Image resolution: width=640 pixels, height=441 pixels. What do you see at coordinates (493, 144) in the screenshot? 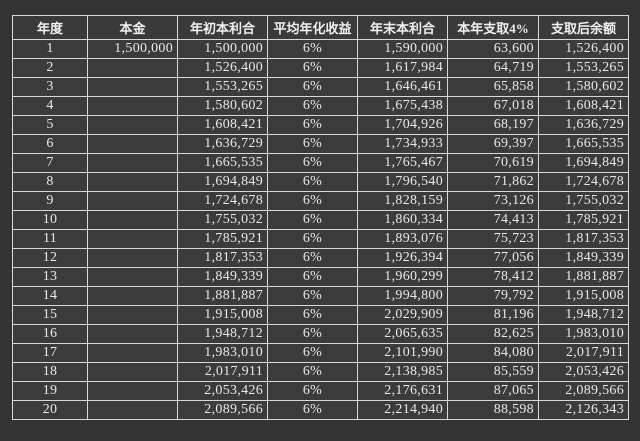
I see `cell-withdrawal: 69,397` at bounding box center [493, 144].